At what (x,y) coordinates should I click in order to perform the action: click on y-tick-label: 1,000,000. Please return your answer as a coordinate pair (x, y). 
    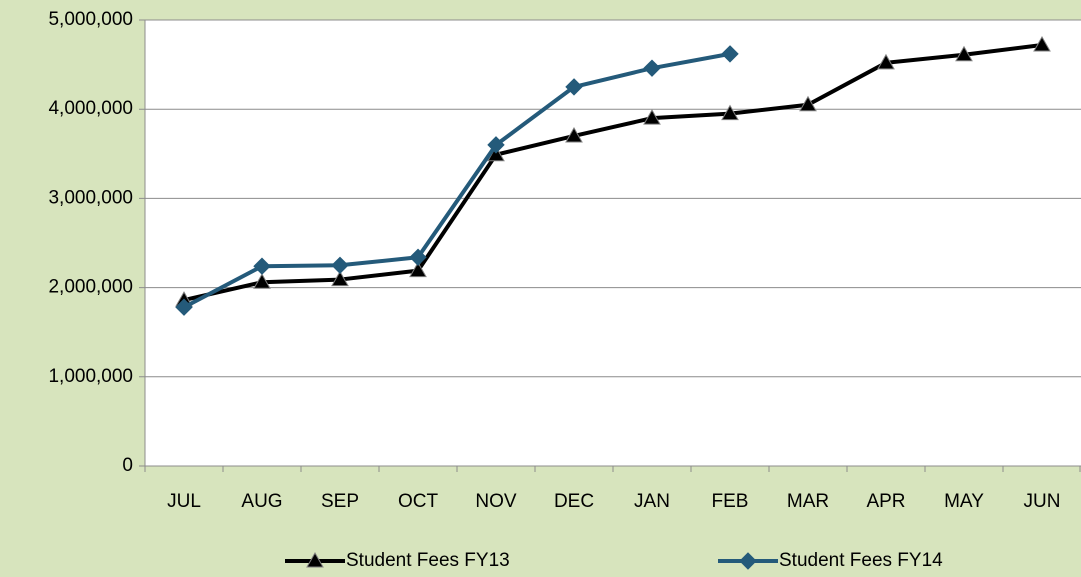
    Looking at the image, I should click on (90, 376).